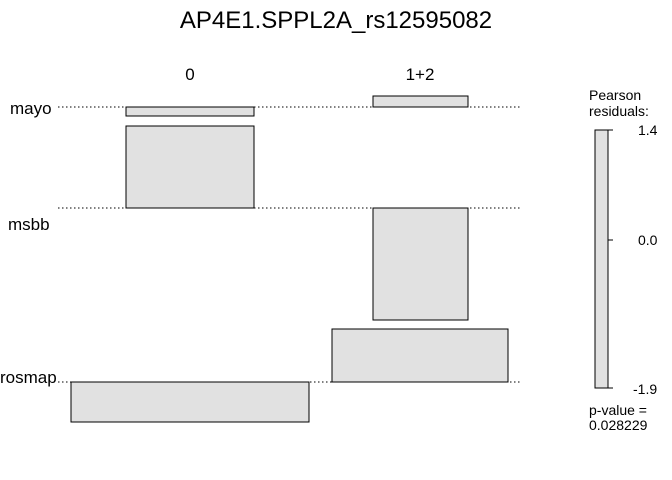 This screenshot has height=480, width=672. I want to click on pvalue-value: 0.028229, so click(618, 425).